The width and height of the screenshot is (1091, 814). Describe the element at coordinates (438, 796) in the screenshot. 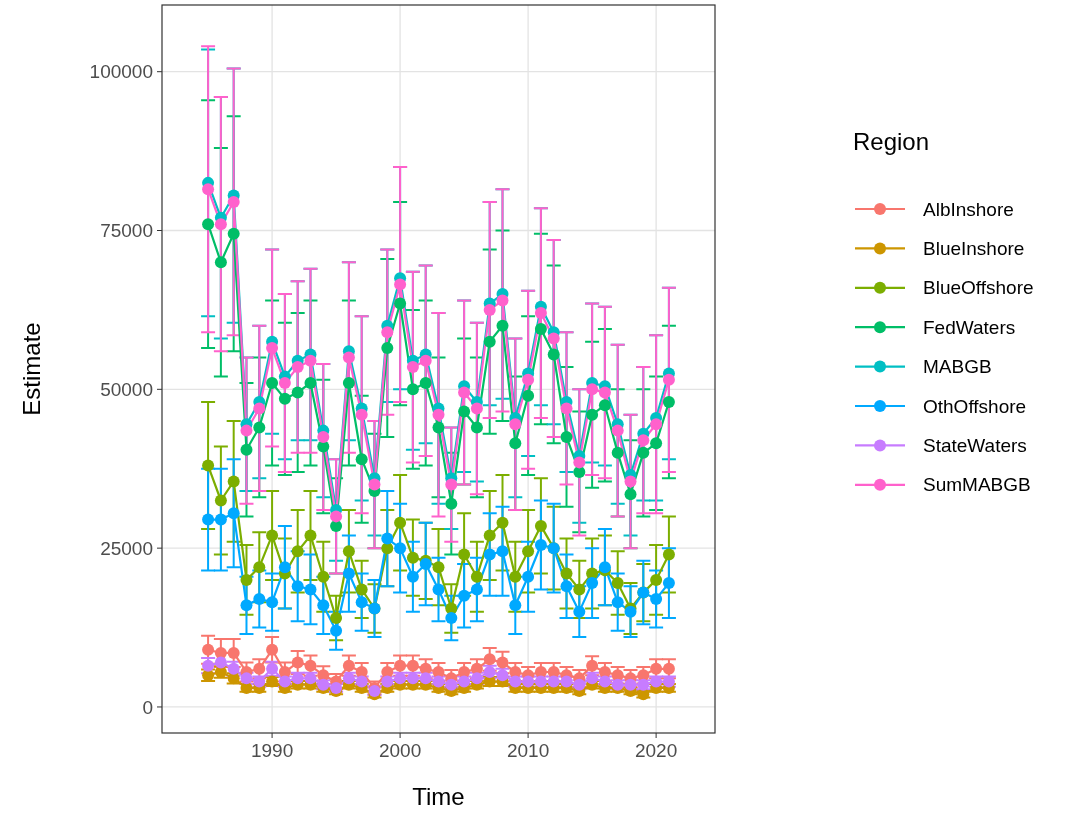

I see `x-axis-title: Time` at that location.